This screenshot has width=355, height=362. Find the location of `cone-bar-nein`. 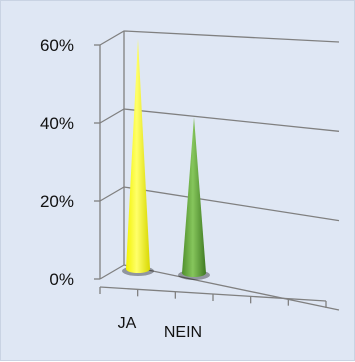

cone-bar-nein is located at coordinates (194, 198).